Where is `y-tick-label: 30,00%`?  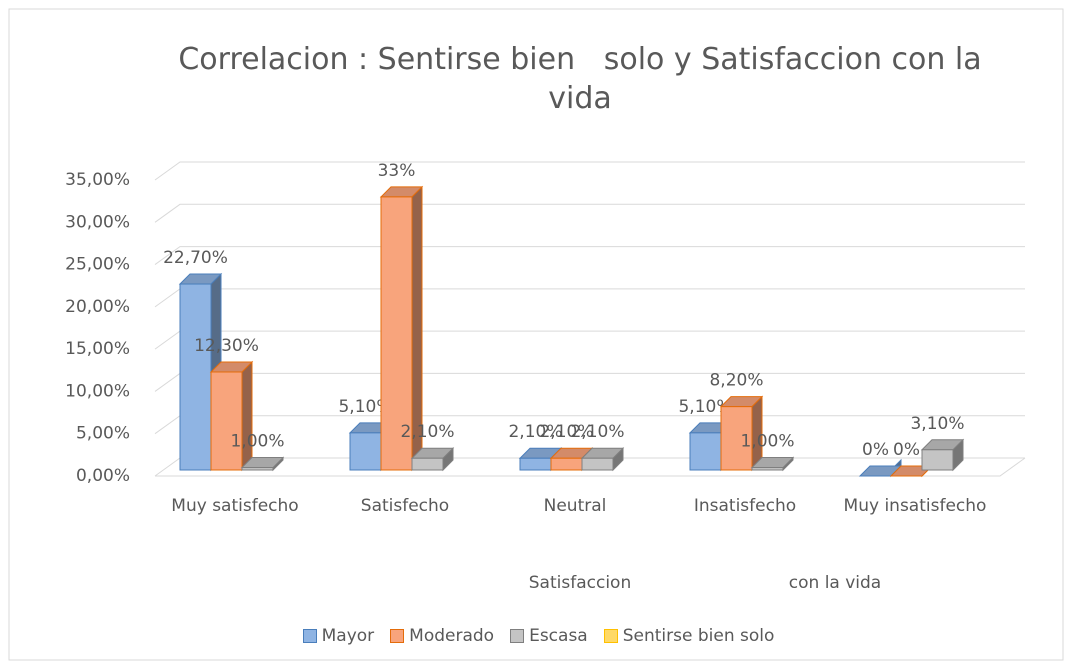
y-tick-label: 30,00% is located at coordinates (97, 222).